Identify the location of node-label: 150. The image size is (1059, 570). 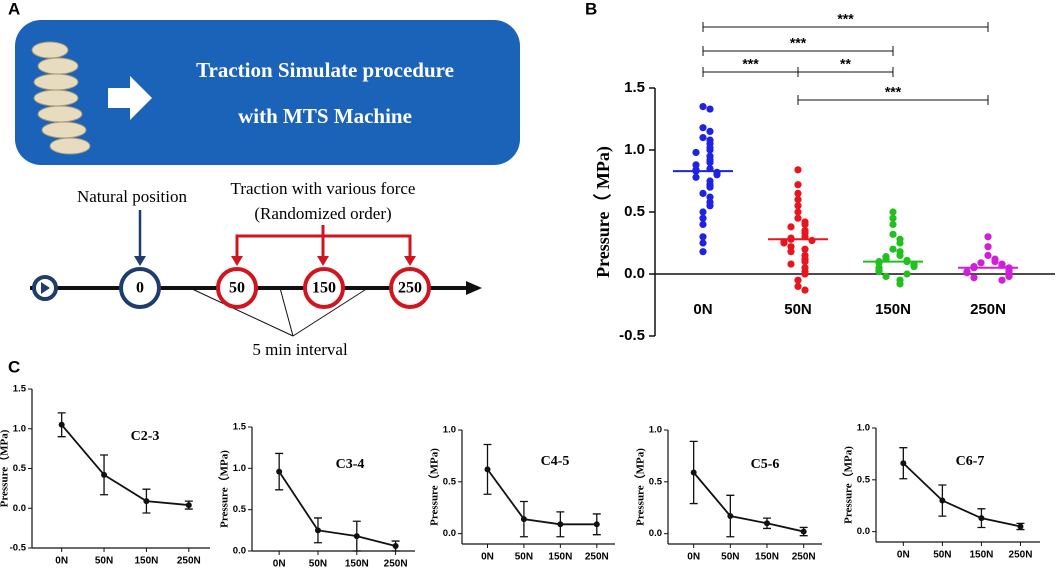
(324, 288).